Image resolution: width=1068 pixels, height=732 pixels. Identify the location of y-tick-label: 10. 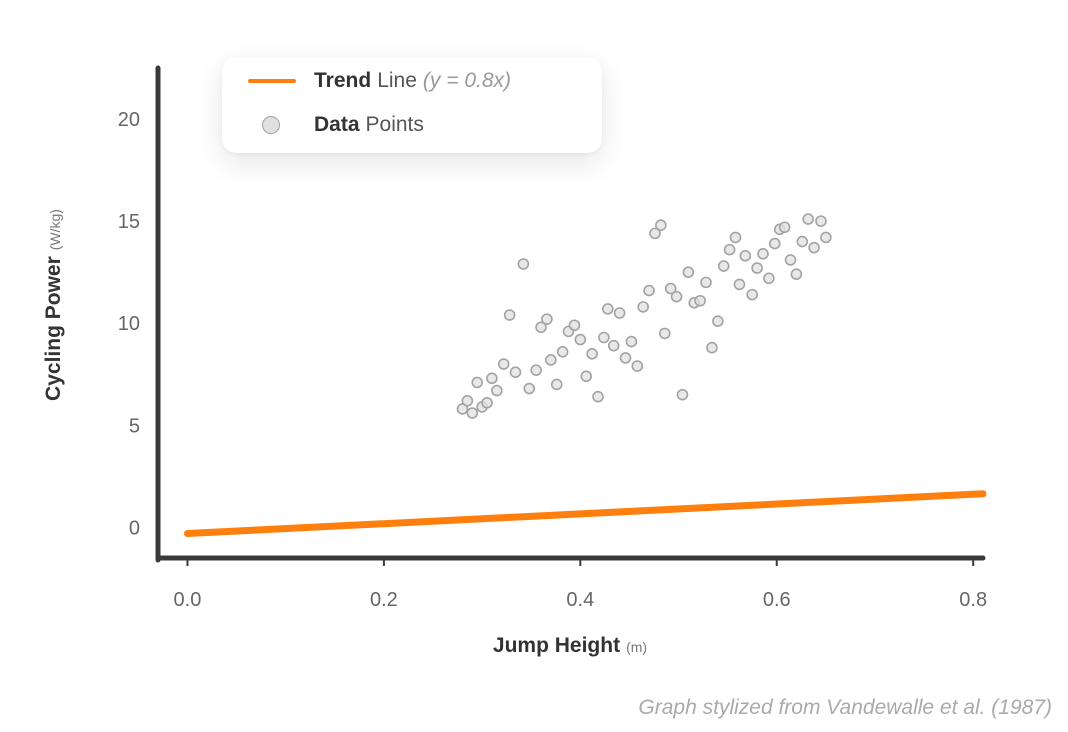
(129, 324).